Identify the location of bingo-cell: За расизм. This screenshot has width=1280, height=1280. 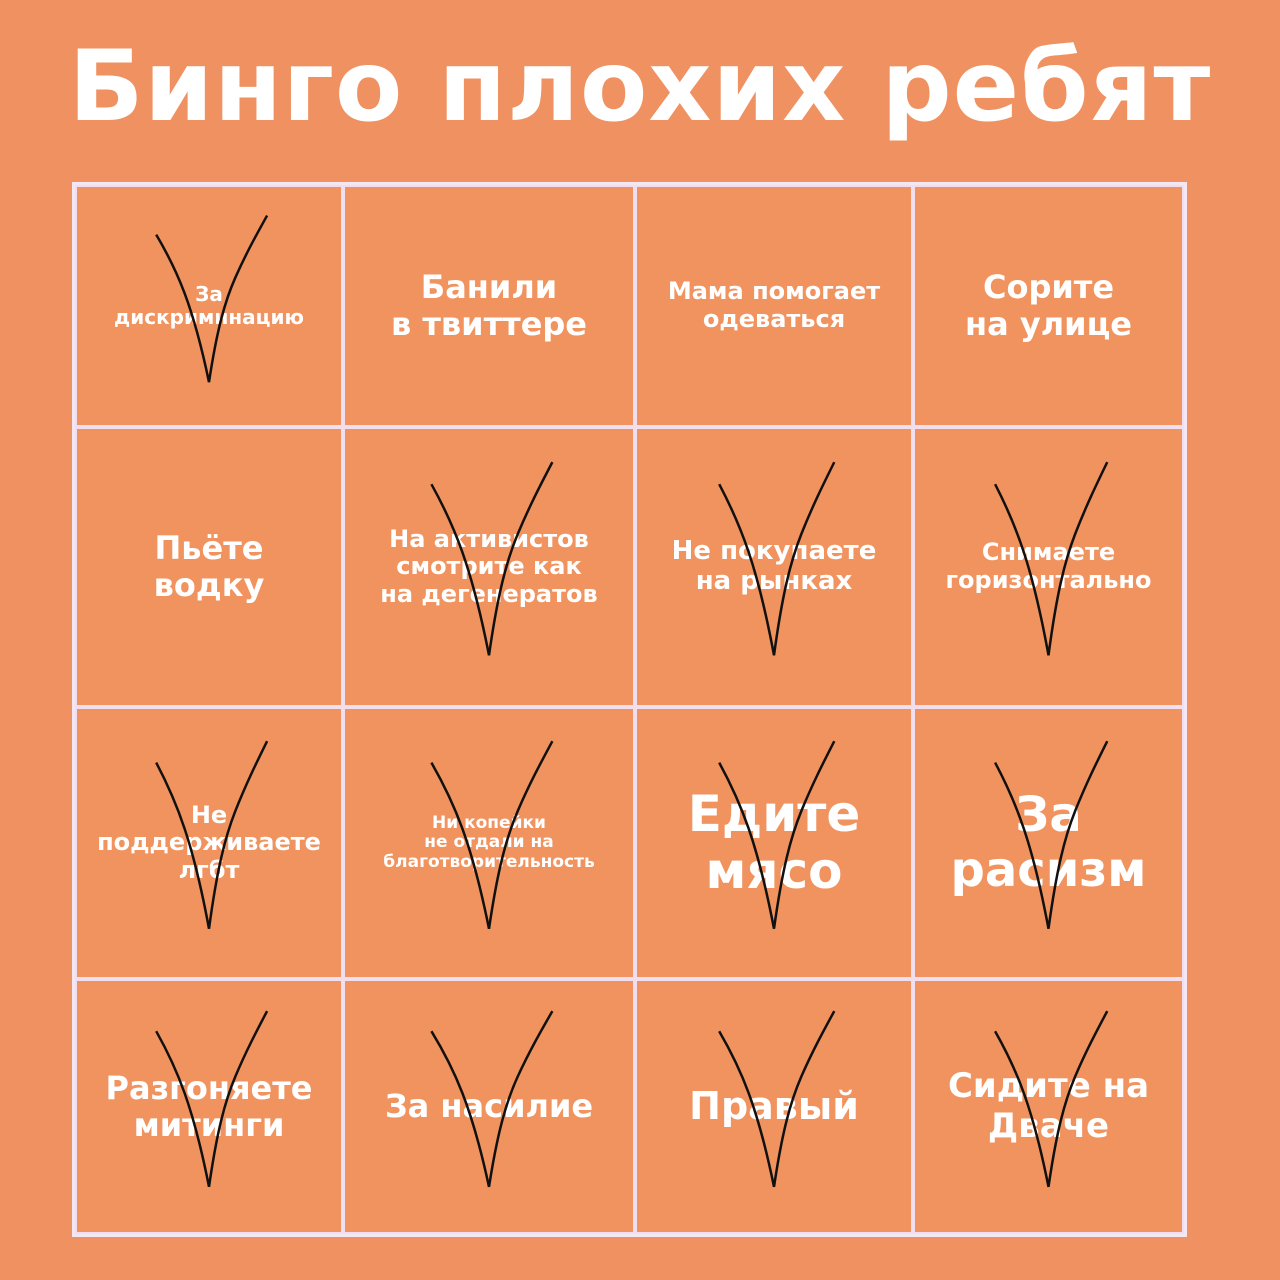
(1048, 843).